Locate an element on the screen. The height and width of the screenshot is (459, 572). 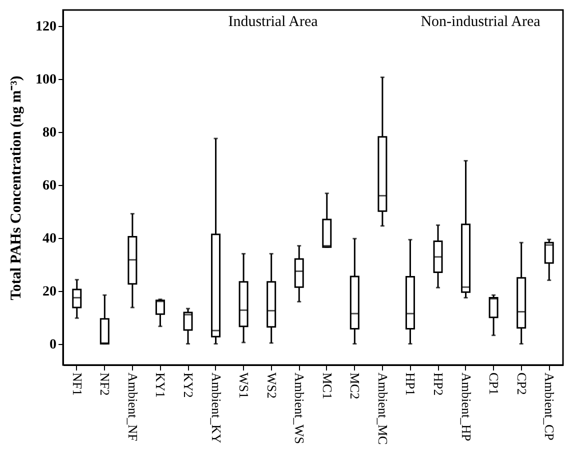
annotation: Non-industrial Area is located at coordinates (480, 22).